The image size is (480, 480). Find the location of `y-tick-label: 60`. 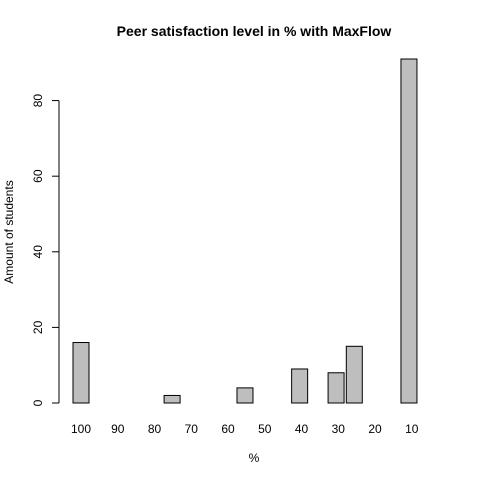

y-tick-label: 60 is located at coordinates (38, 176).